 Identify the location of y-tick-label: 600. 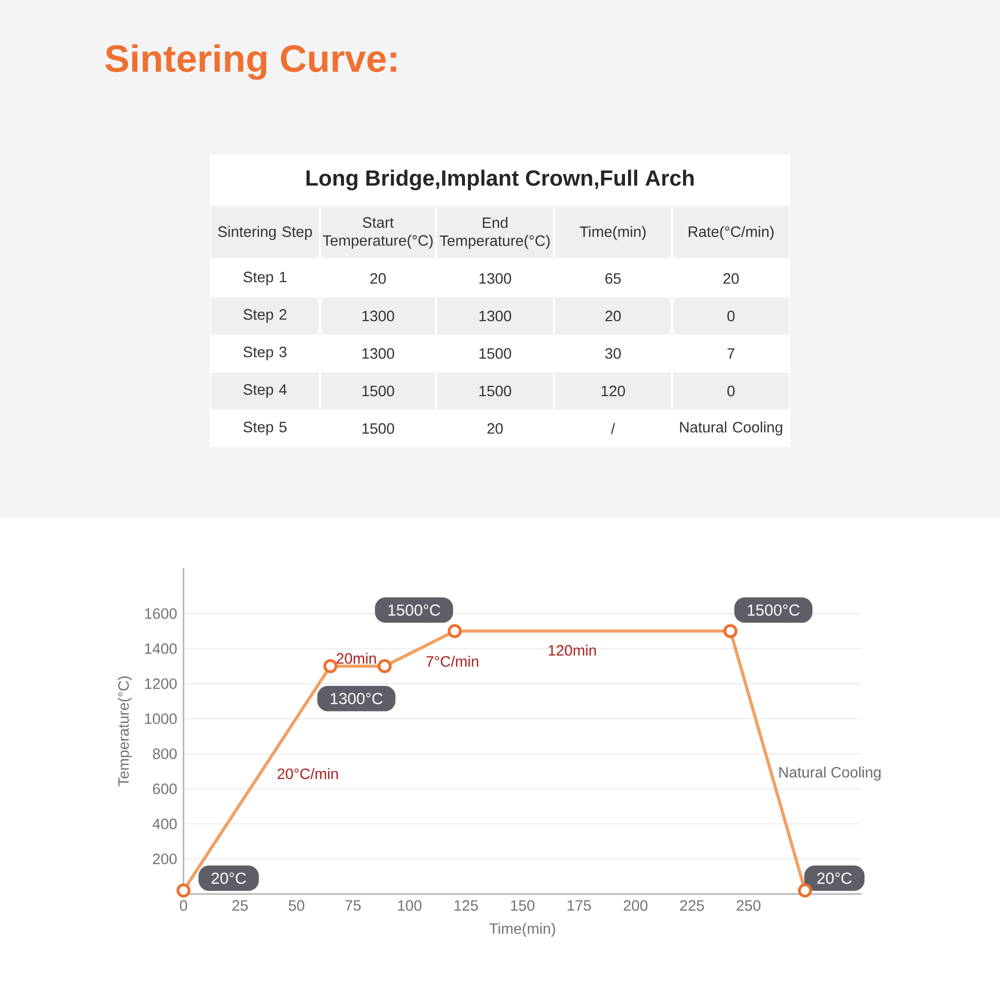
(165, 789).